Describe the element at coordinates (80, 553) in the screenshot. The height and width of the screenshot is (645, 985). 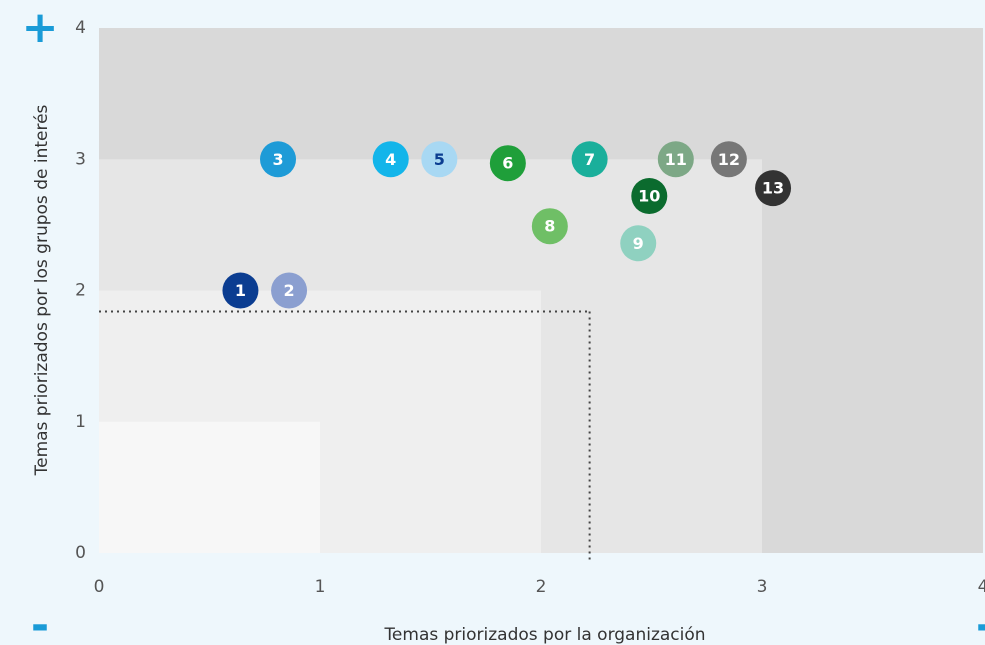
I see `y-tick-label: 0` at that location.